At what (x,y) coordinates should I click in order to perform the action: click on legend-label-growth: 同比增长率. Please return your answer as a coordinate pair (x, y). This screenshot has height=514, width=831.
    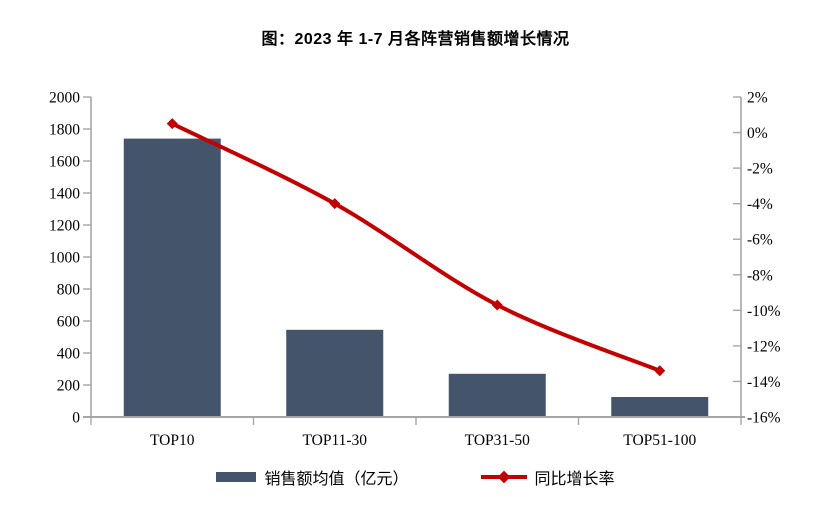
    Looking at the image, I should click on (574, 479).